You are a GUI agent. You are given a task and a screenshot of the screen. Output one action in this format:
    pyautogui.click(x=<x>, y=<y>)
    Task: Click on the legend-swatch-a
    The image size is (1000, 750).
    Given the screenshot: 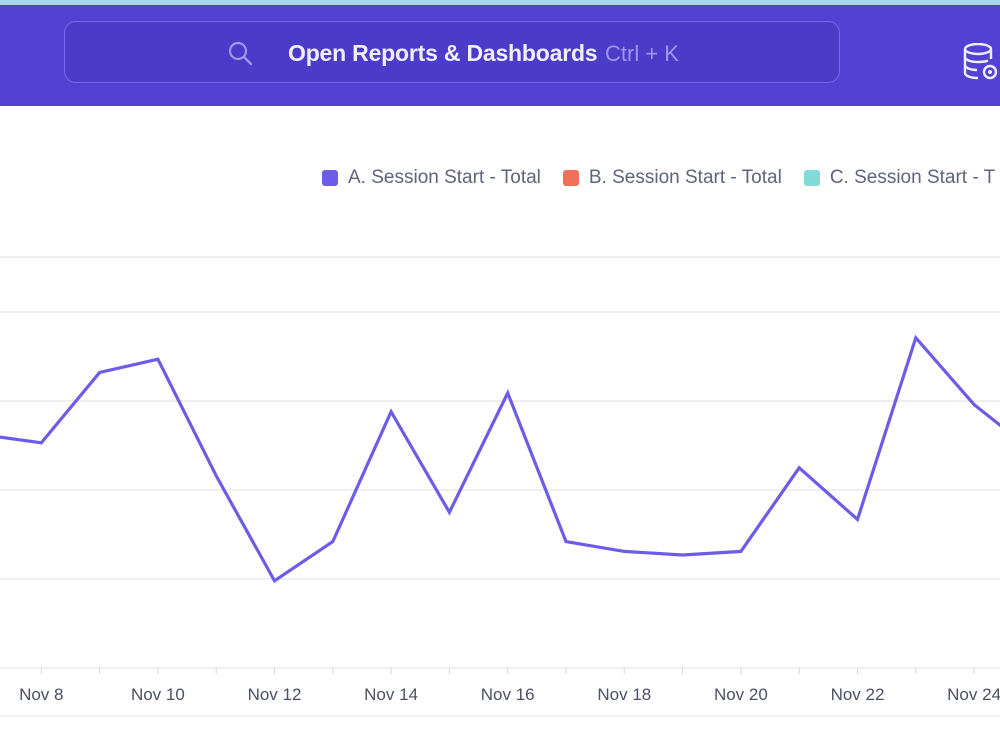 What is the action you would take?
    pyautogui.click(x=330, y=178)
    